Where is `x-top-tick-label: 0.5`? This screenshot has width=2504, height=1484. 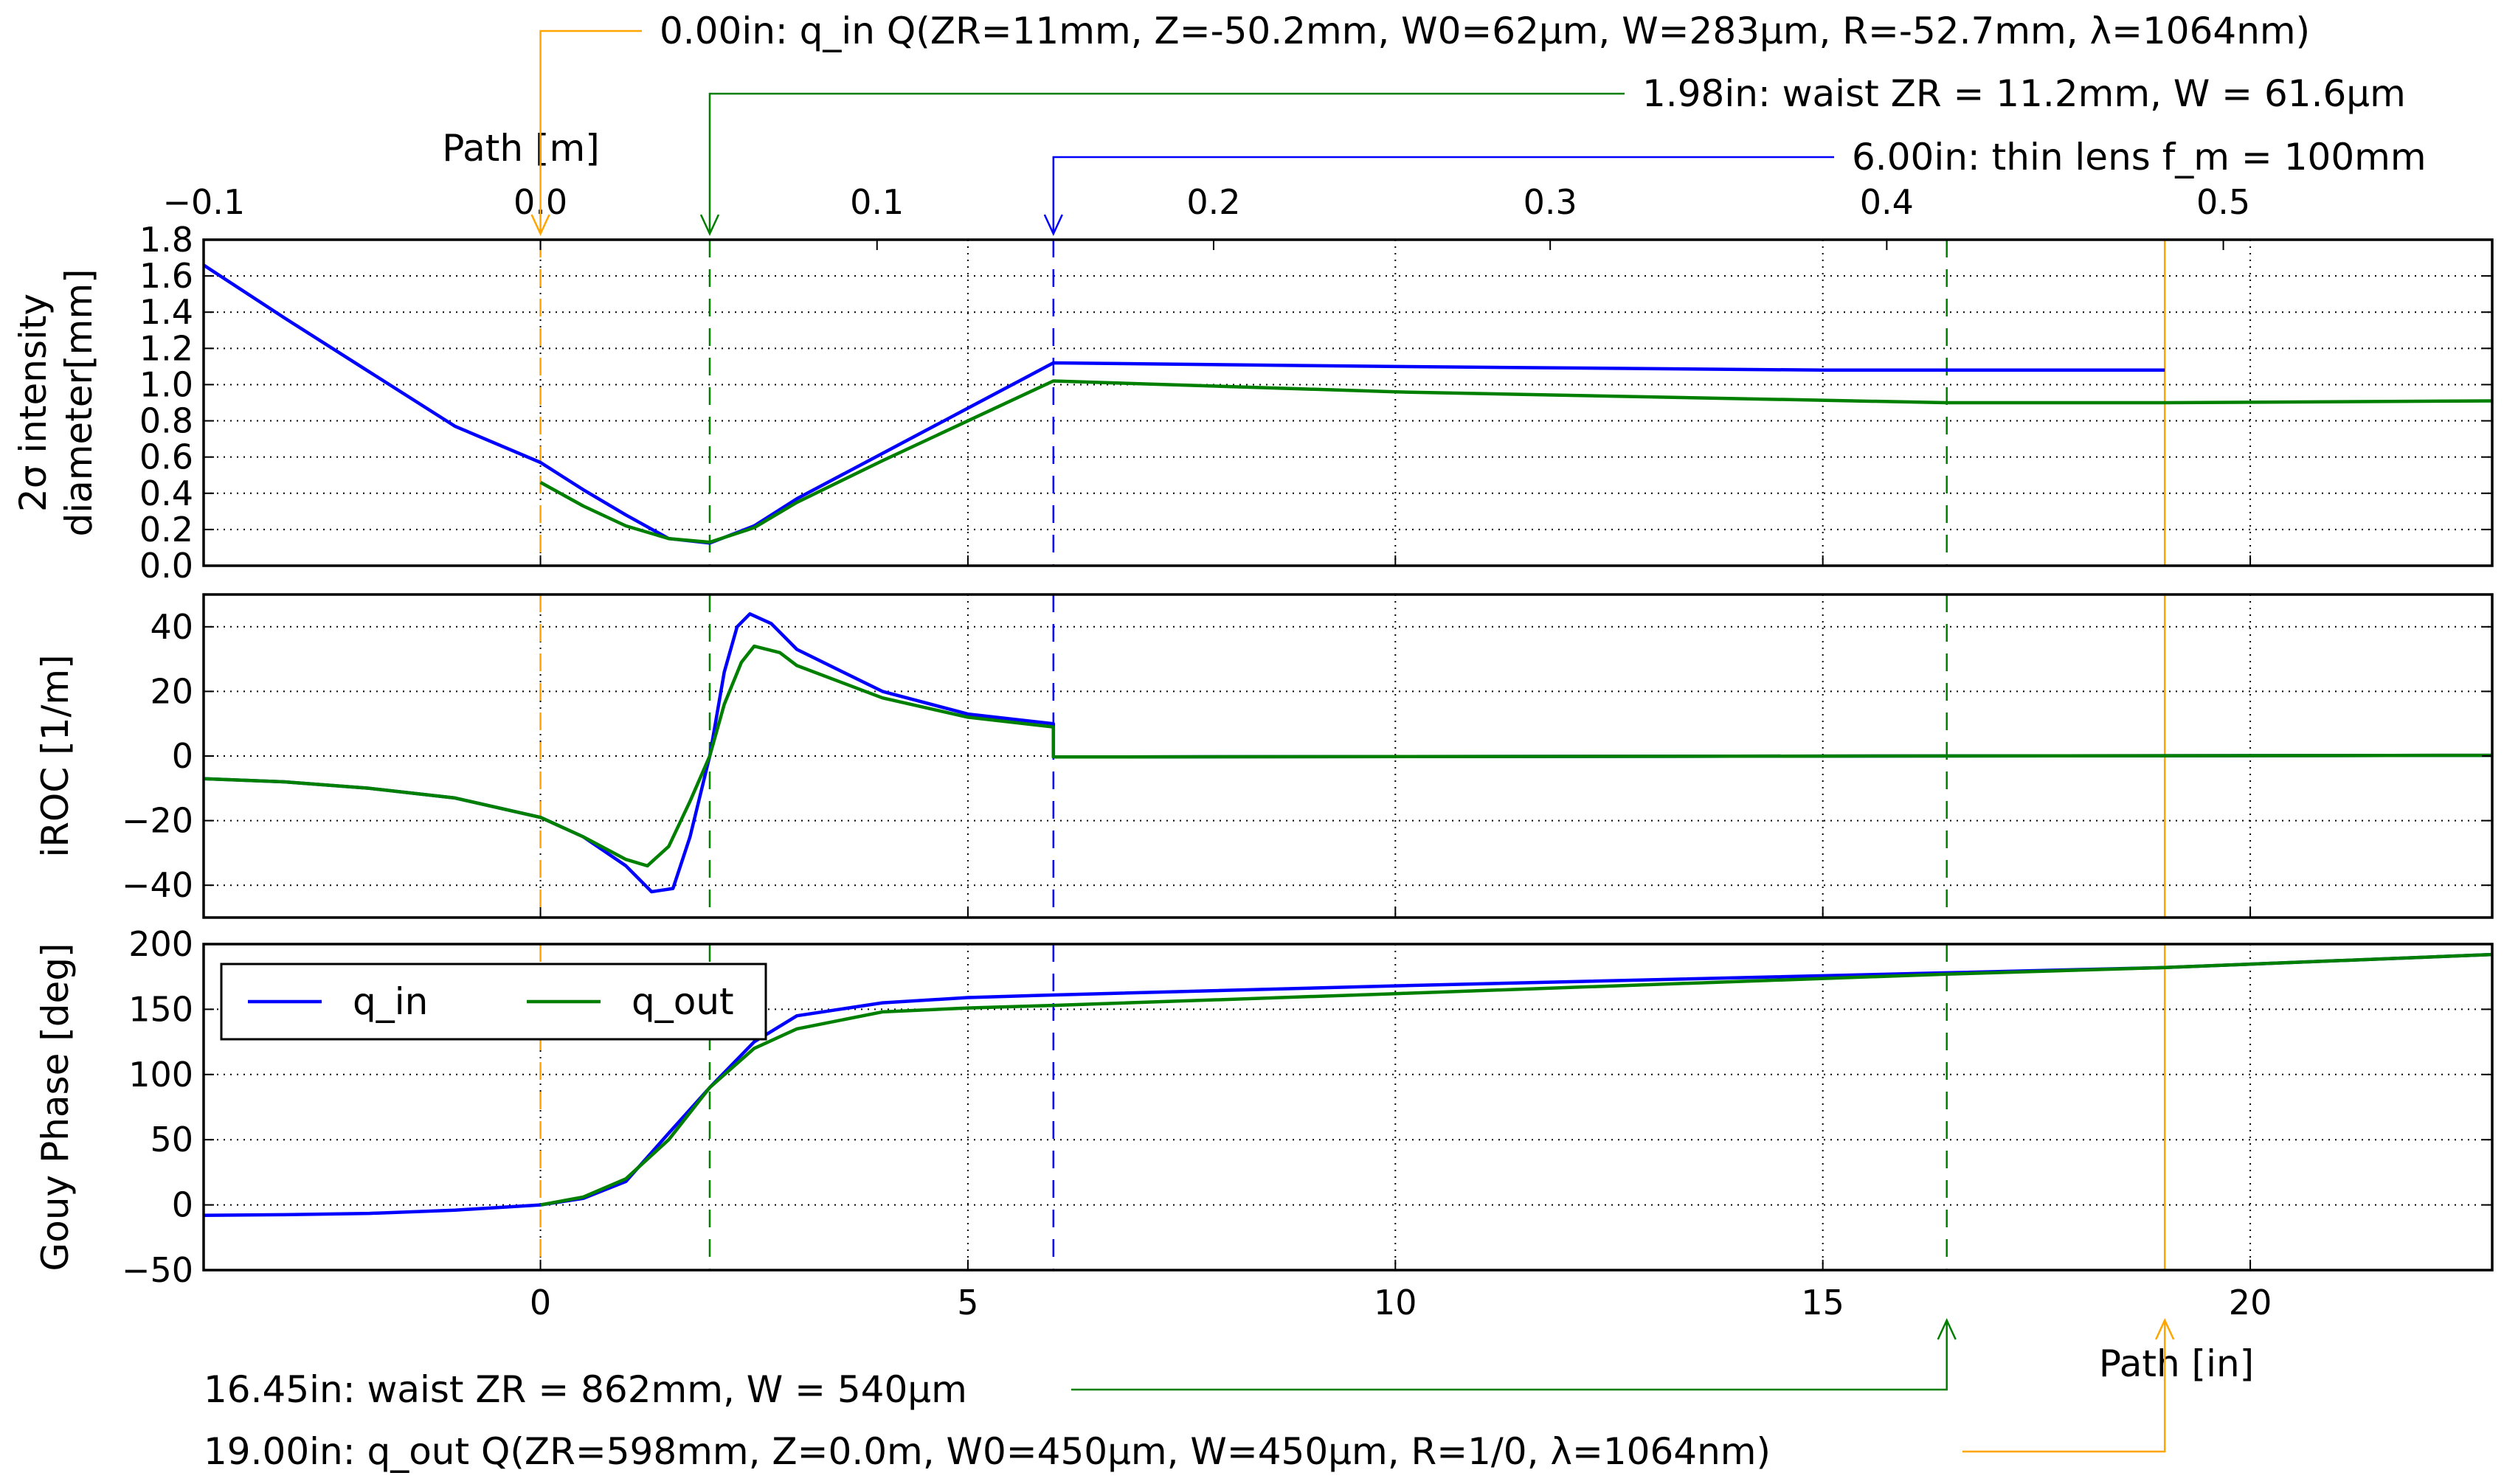
x-top-tick-label: 0.5 is located at coordinates (2223, 202).